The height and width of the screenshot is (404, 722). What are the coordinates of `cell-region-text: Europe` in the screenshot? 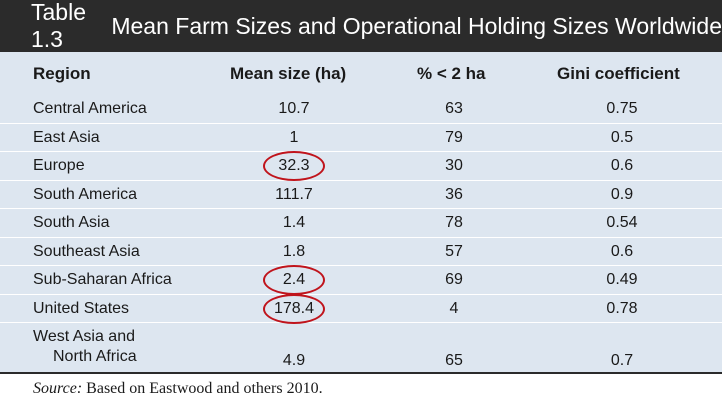 It's located at (59, 165).